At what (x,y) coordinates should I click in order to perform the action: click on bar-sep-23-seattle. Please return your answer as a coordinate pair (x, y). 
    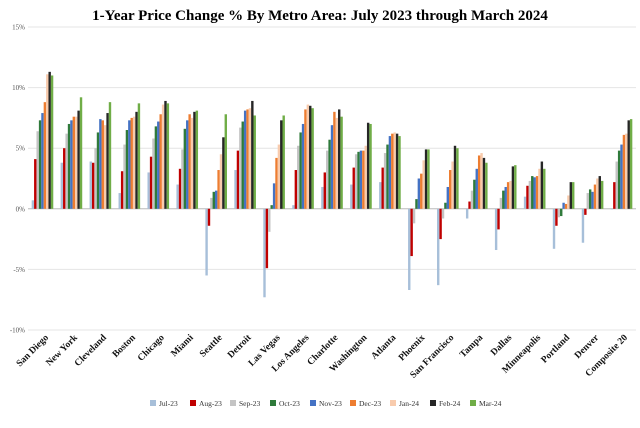
    Looking at the image, I should click on (211, 203).